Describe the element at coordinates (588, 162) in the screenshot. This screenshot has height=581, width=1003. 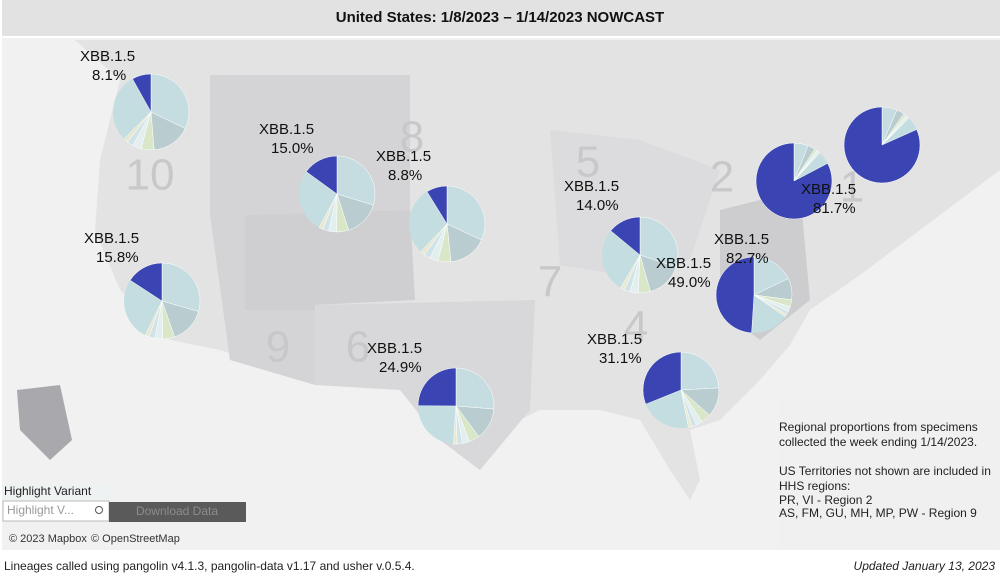
I see `region-number: 5` at that location.